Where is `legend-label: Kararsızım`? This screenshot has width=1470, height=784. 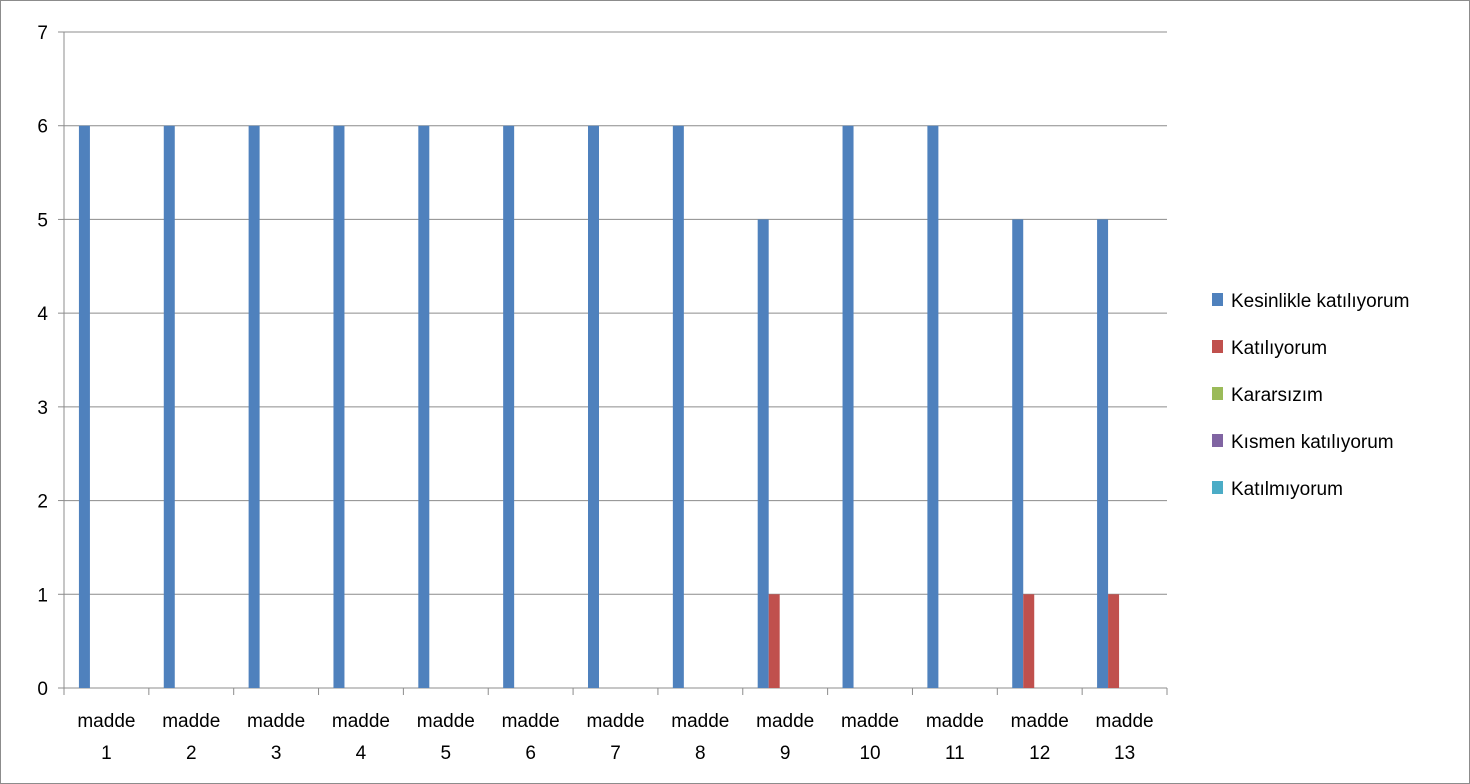
legend-label: Kararsızım is located at coordinates (1277, 395).